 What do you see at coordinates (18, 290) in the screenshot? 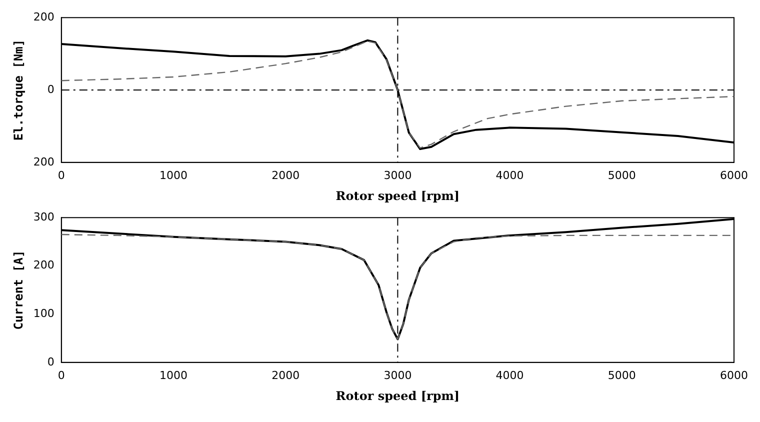
I see `y-axis-title: Current [A]` at bounding box center [18, 290].